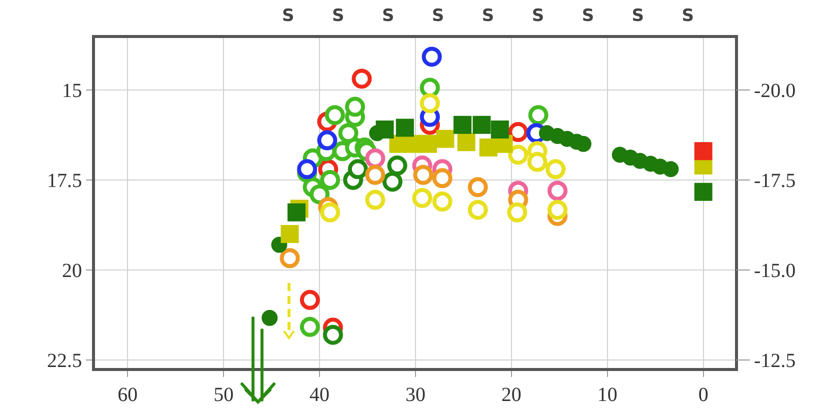 Image resolution: width=818 pixels, height=415 pixels. What do you see at coordinates (775, 271) in the screenshot?
I see `y2-tick-label: -15.0` at bounding box center [775, 271].